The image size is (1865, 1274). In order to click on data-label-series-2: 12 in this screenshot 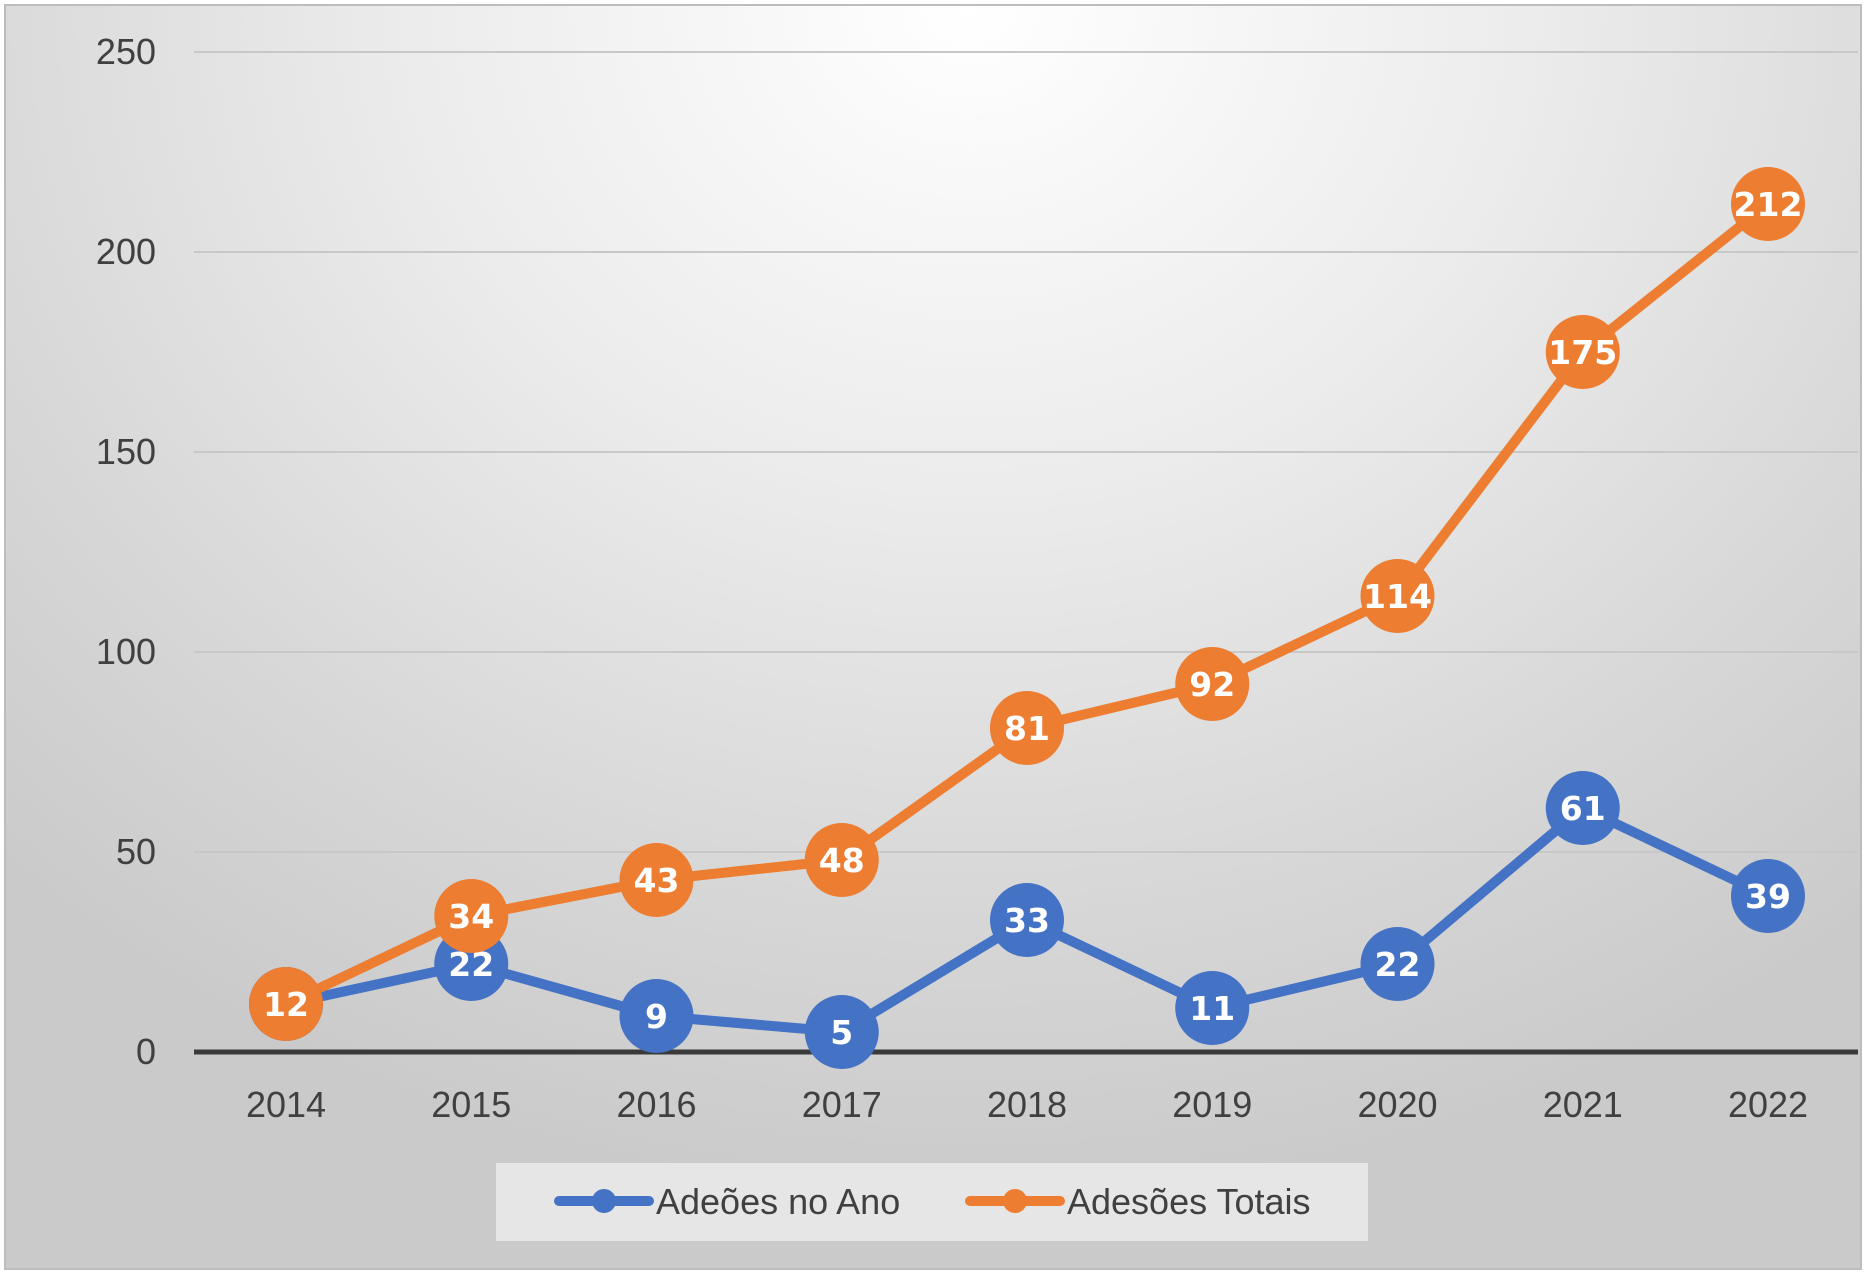, I will do `click(286, 1004)`.